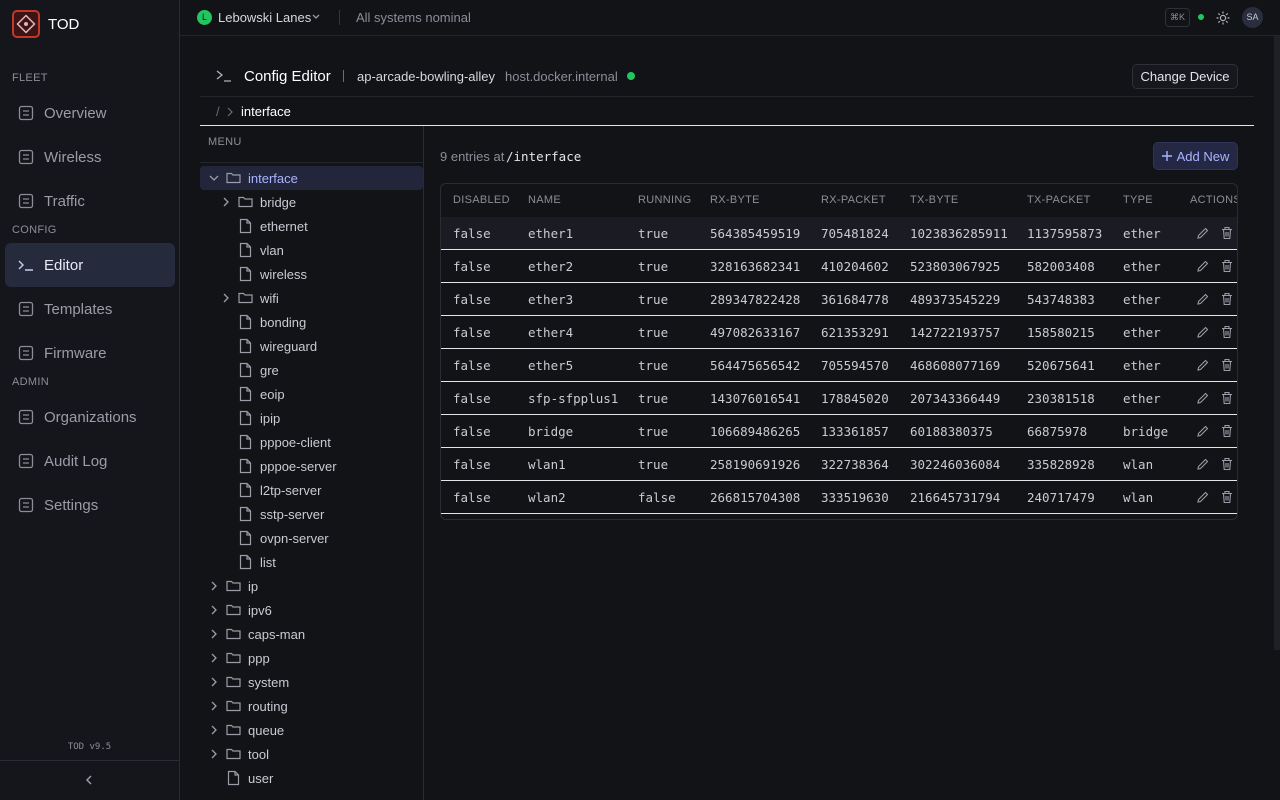 This screenshot has width=1280, height=800. Describe the element at coordinates (311, 586) in the screenshot. I see `tree-item: ip` at that location.